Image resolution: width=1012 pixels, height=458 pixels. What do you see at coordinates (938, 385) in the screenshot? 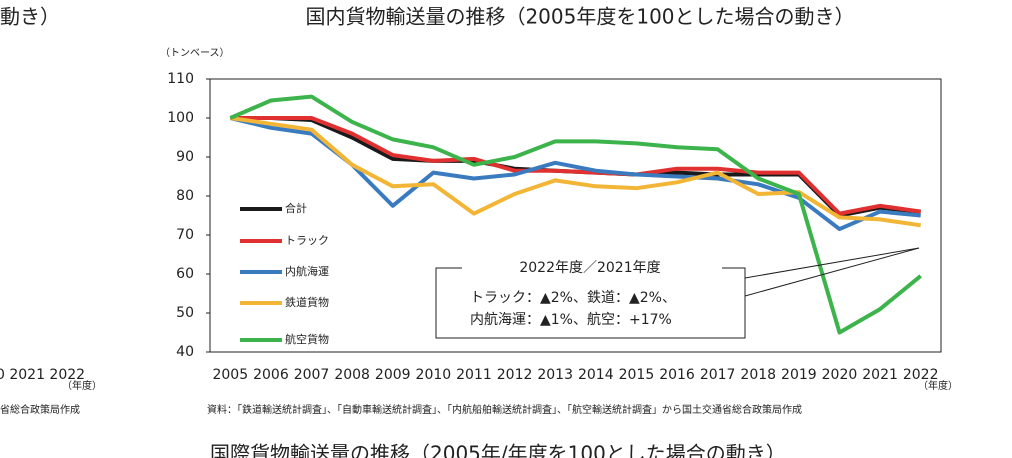
I see `x-label: （年度）` at bounding box center [938, 385].